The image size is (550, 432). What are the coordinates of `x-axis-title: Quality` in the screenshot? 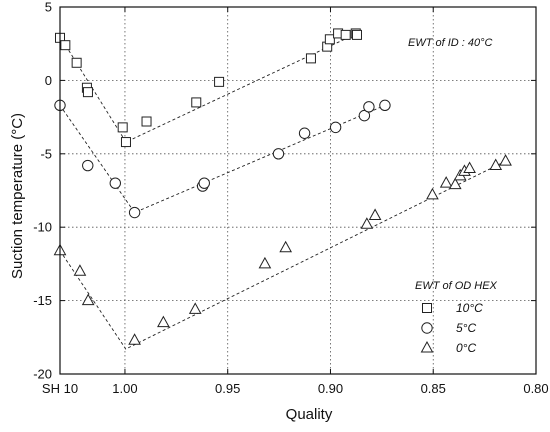 It's located at (309, 414).